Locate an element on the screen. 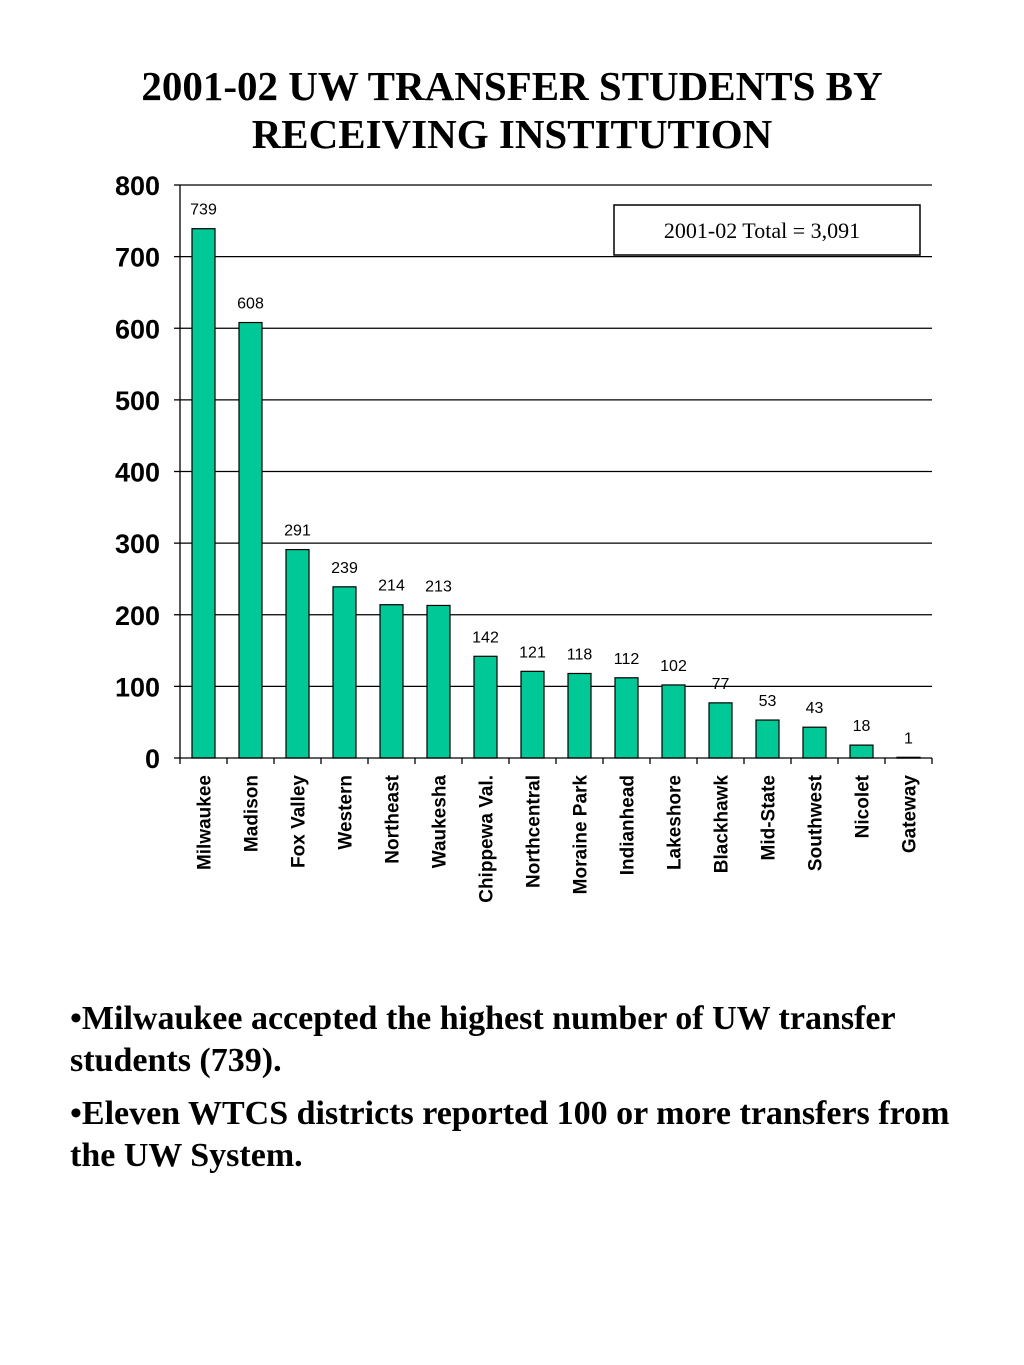 This screenshot has height=1365, width=1024. bar-Madison is located at coordinates (250, 540).